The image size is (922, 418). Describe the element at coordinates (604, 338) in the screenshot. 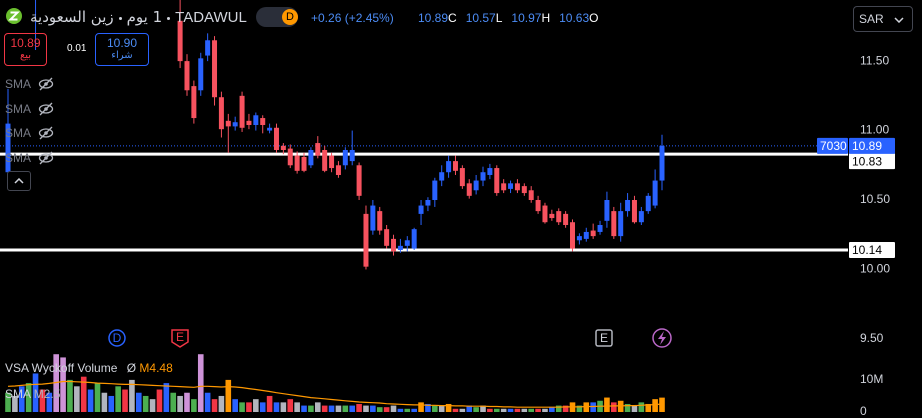

I see `event-earnings-future: E` at that location.